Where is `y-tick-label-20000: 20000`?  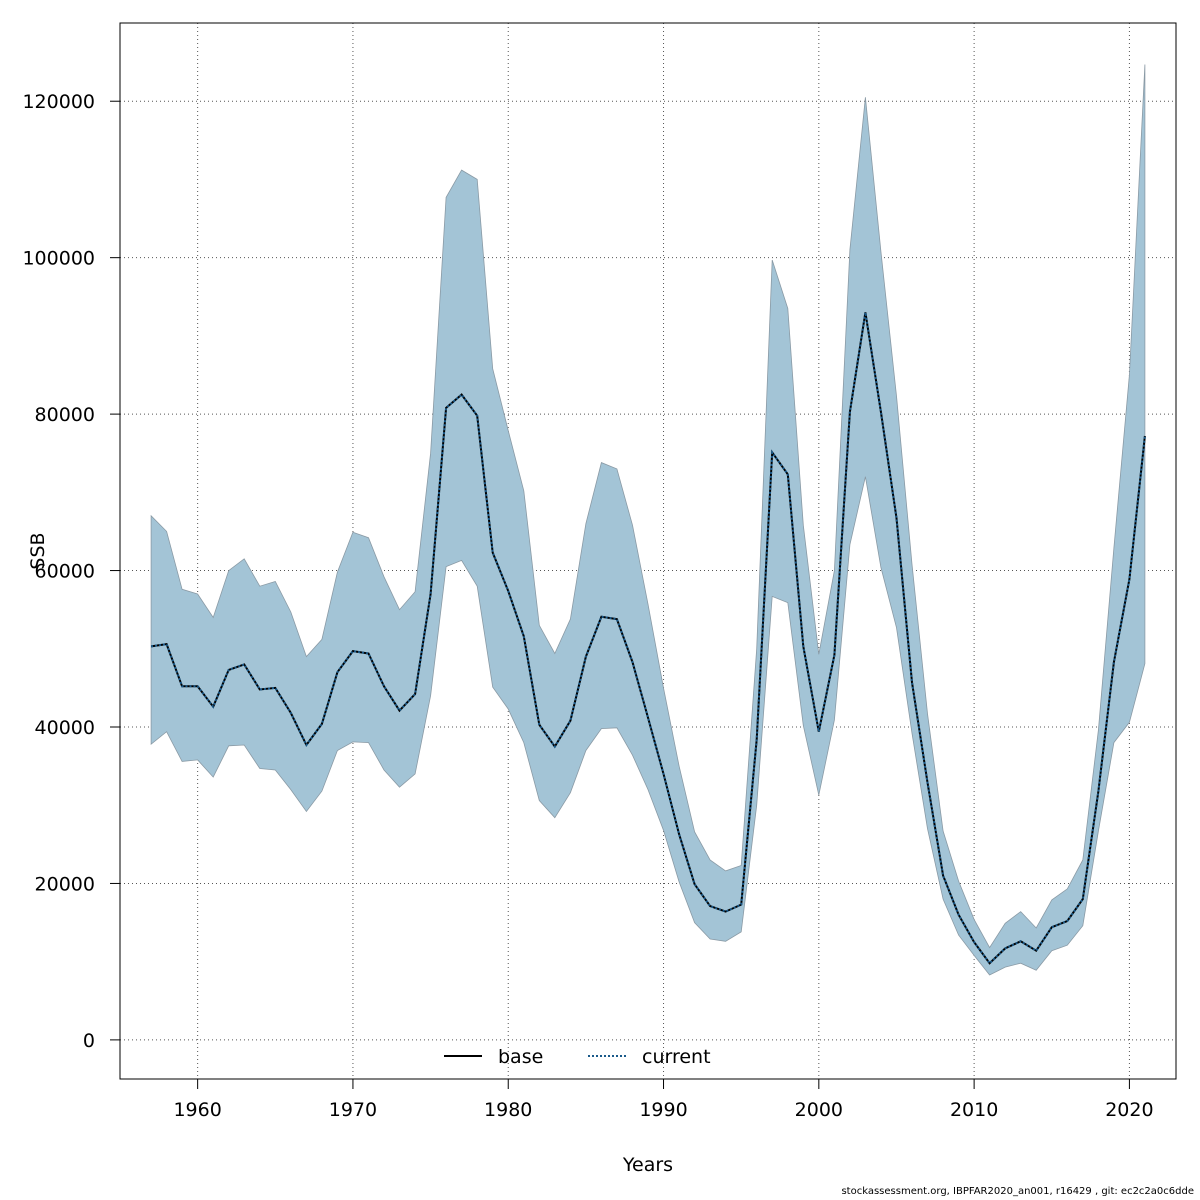
y-tick-label-20000: 20000 is located at coordinates (65, 884).